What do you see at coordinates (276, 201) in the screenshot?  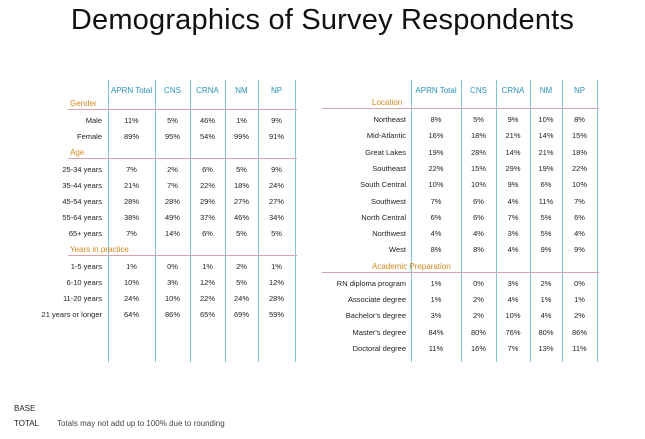 I see `table-cell: 27%` at bounding box center [276, 201].